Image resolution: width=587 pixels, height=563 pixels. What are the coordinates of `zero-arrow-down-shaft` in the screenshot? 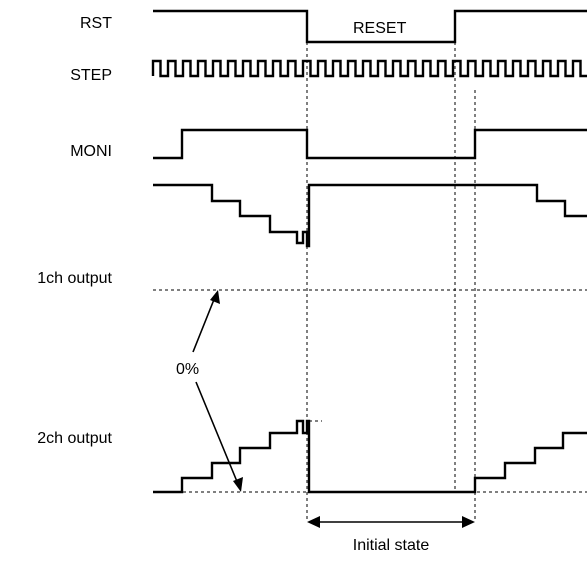 It's located at (217, 433).